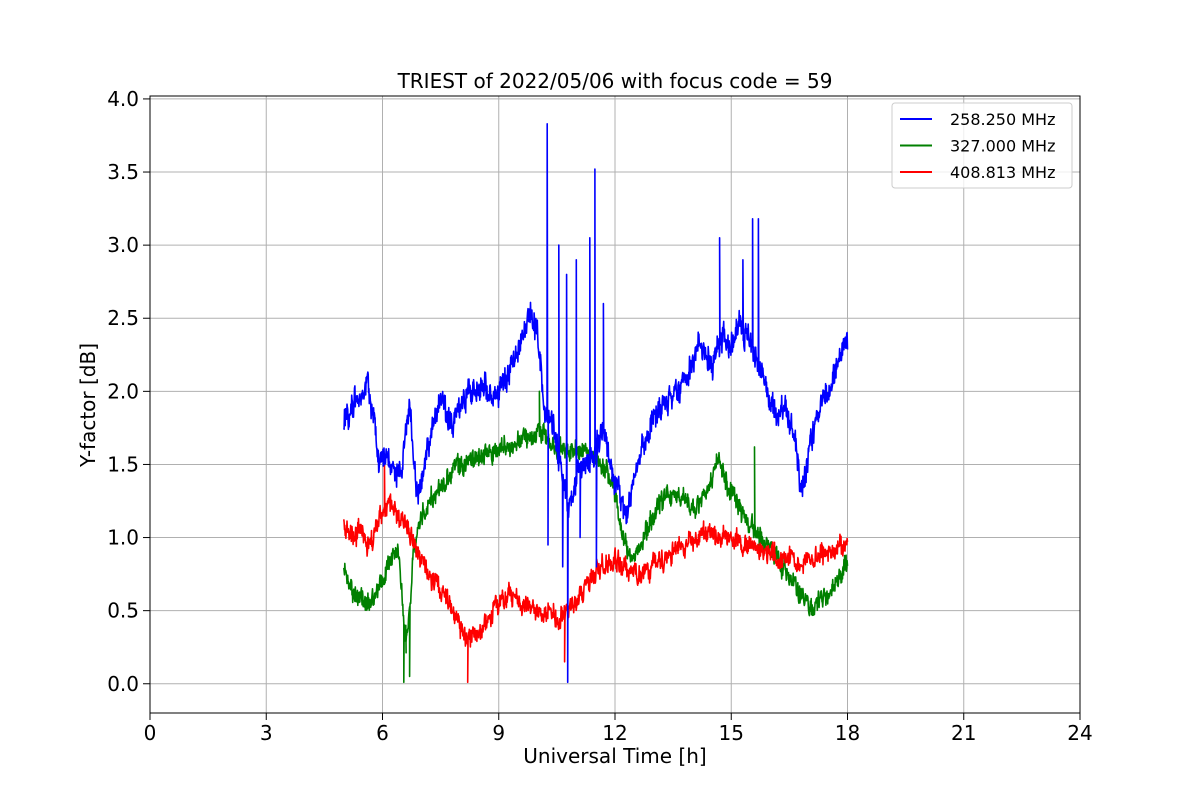 Image resolution: width=1200 pixels, height=800 pixels. Describe the element at coordinates (123, 611) in the screenshot. I see `y-tick-label: 0.5` at that location.